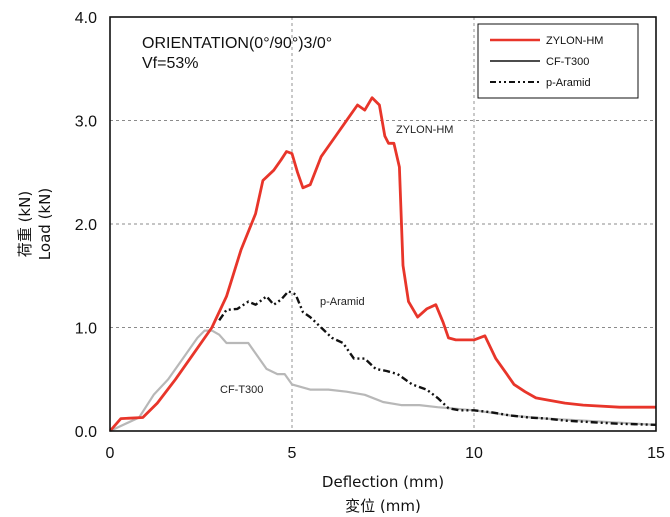  What do you see at coordinates (86, 18) in the screenshot?
I see `y-tick-label: 4.0` at bounding box center [86, 18].